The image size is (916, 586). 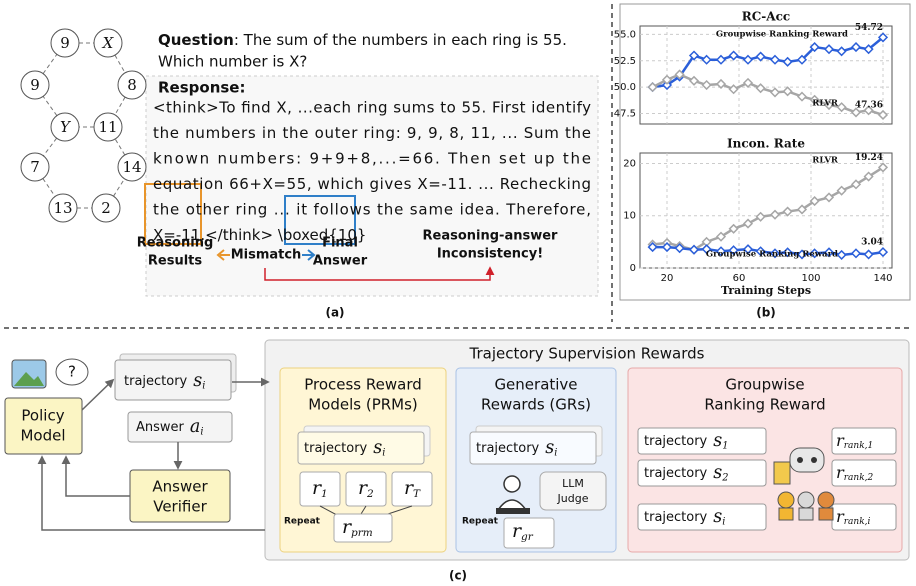 What do you see at coordinates (625, 34) in the screenshot?
I see `y-tick-label: 55.0` at bounding box center [625, 34].